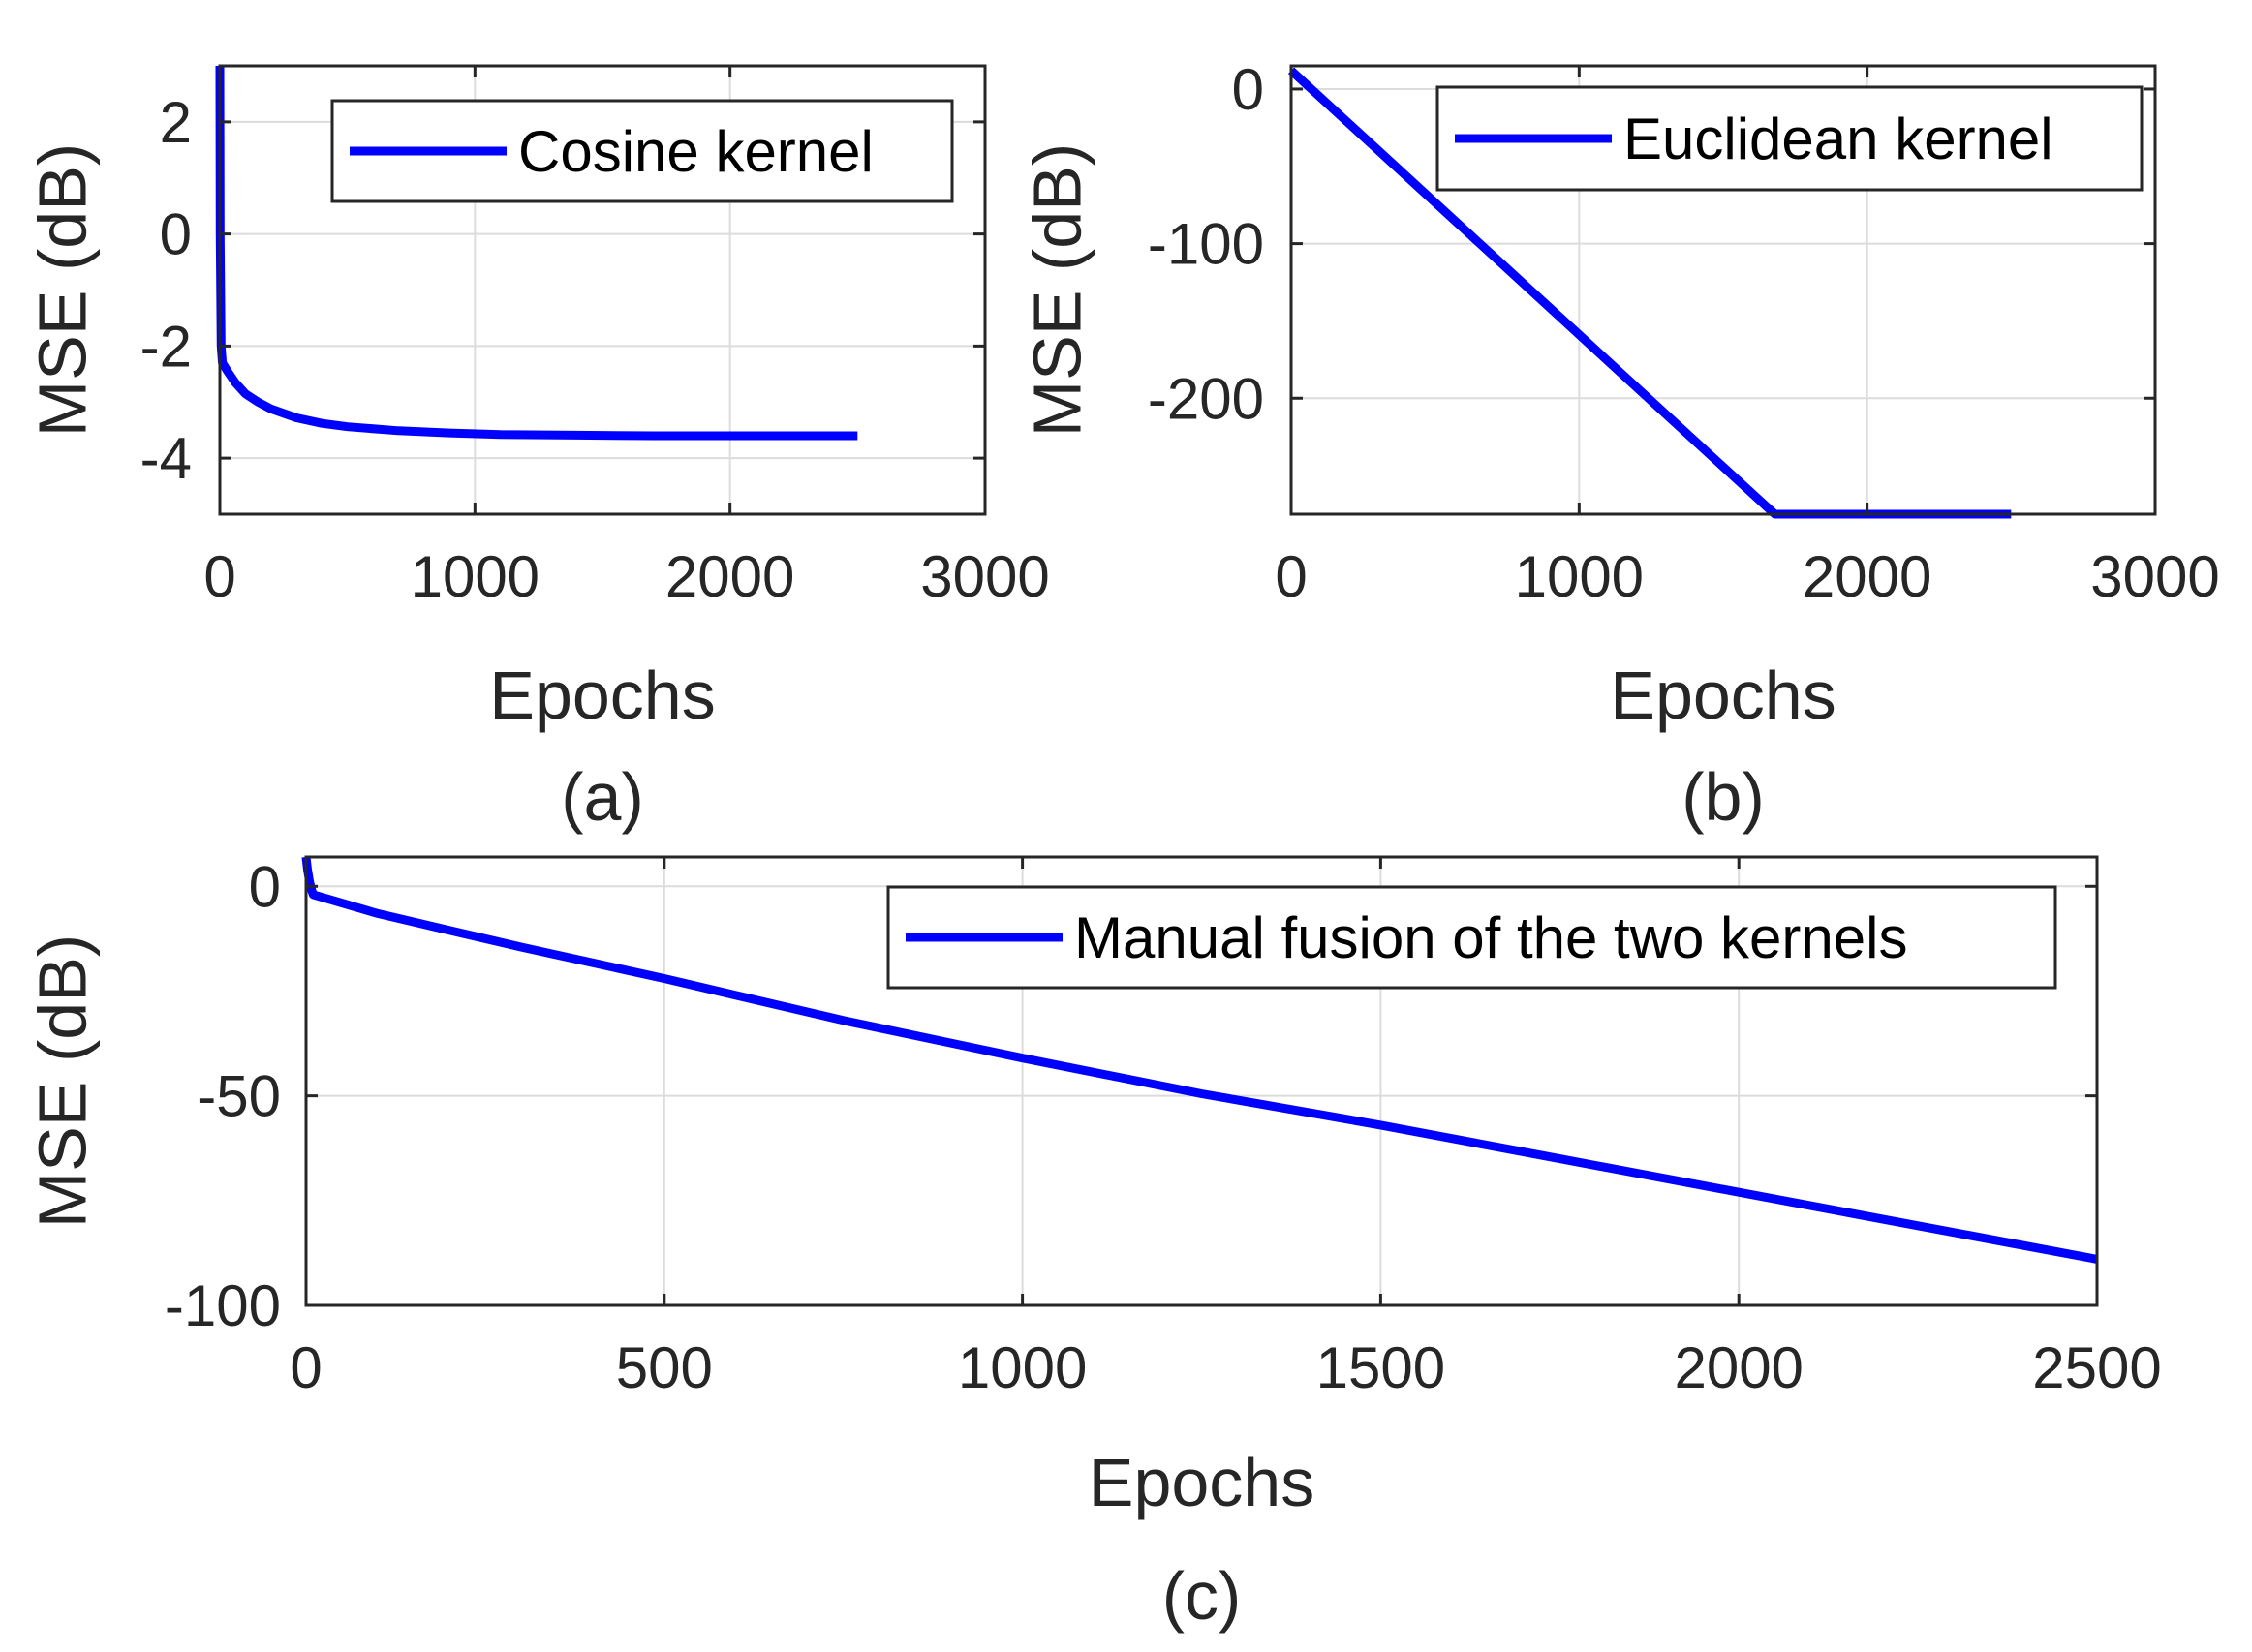 Image resolution: width=2252 pixels, height=1652 pixels. I want to click on y-tick-label: -4, so click(166, 458).